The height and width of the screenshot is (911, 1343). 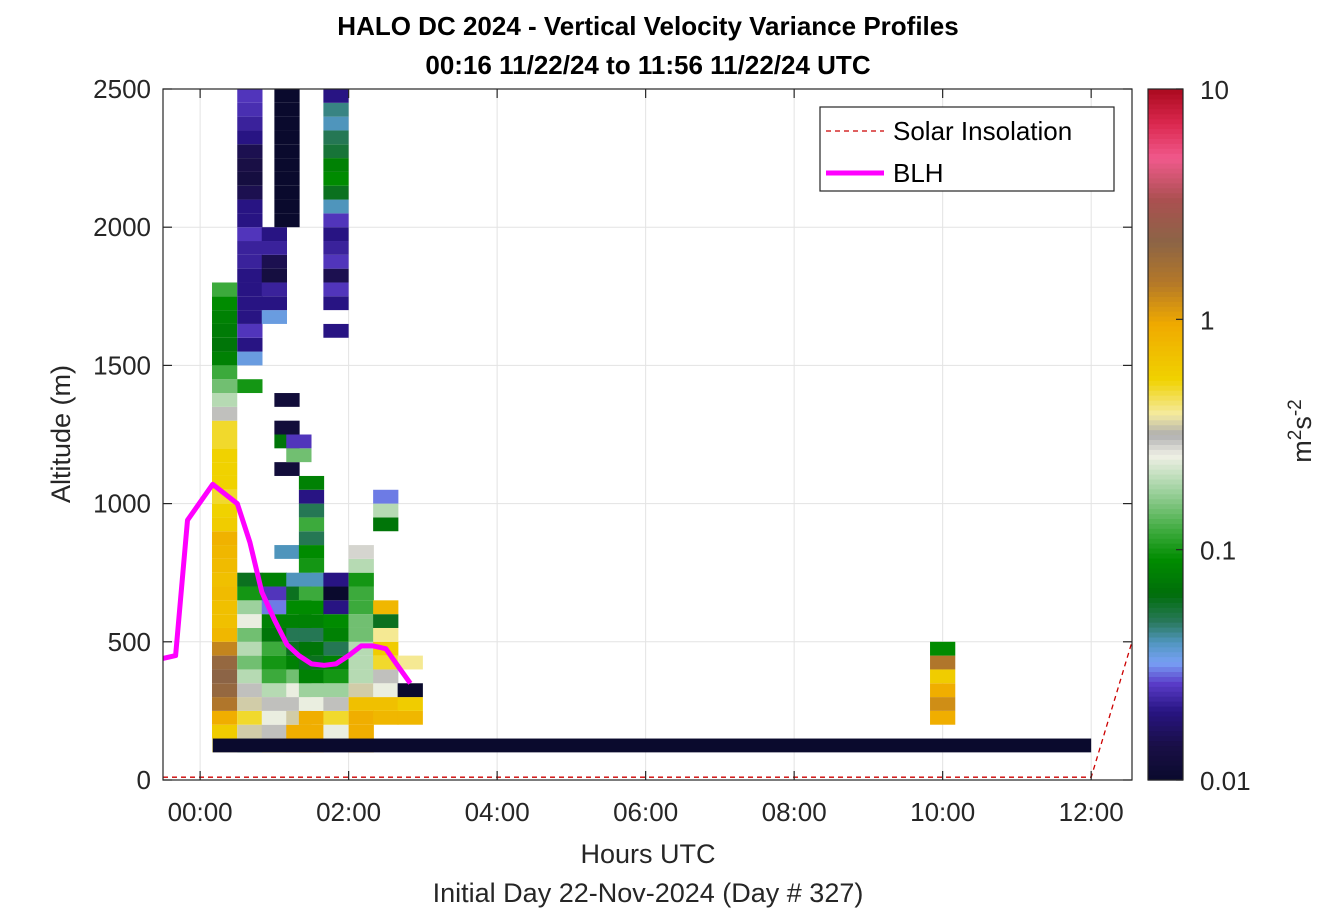 I want to click on colorbar-label: m2s-2, so click(x=1301, y=430).